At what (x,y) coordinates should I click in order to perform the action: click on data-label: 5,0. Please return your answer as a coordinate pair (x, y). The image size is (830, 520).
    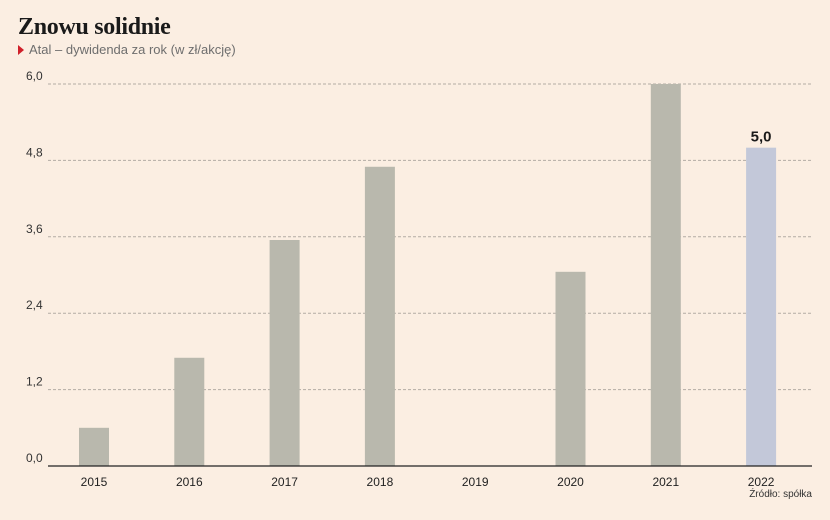
    Looking at the image, I should click on (761, 137).